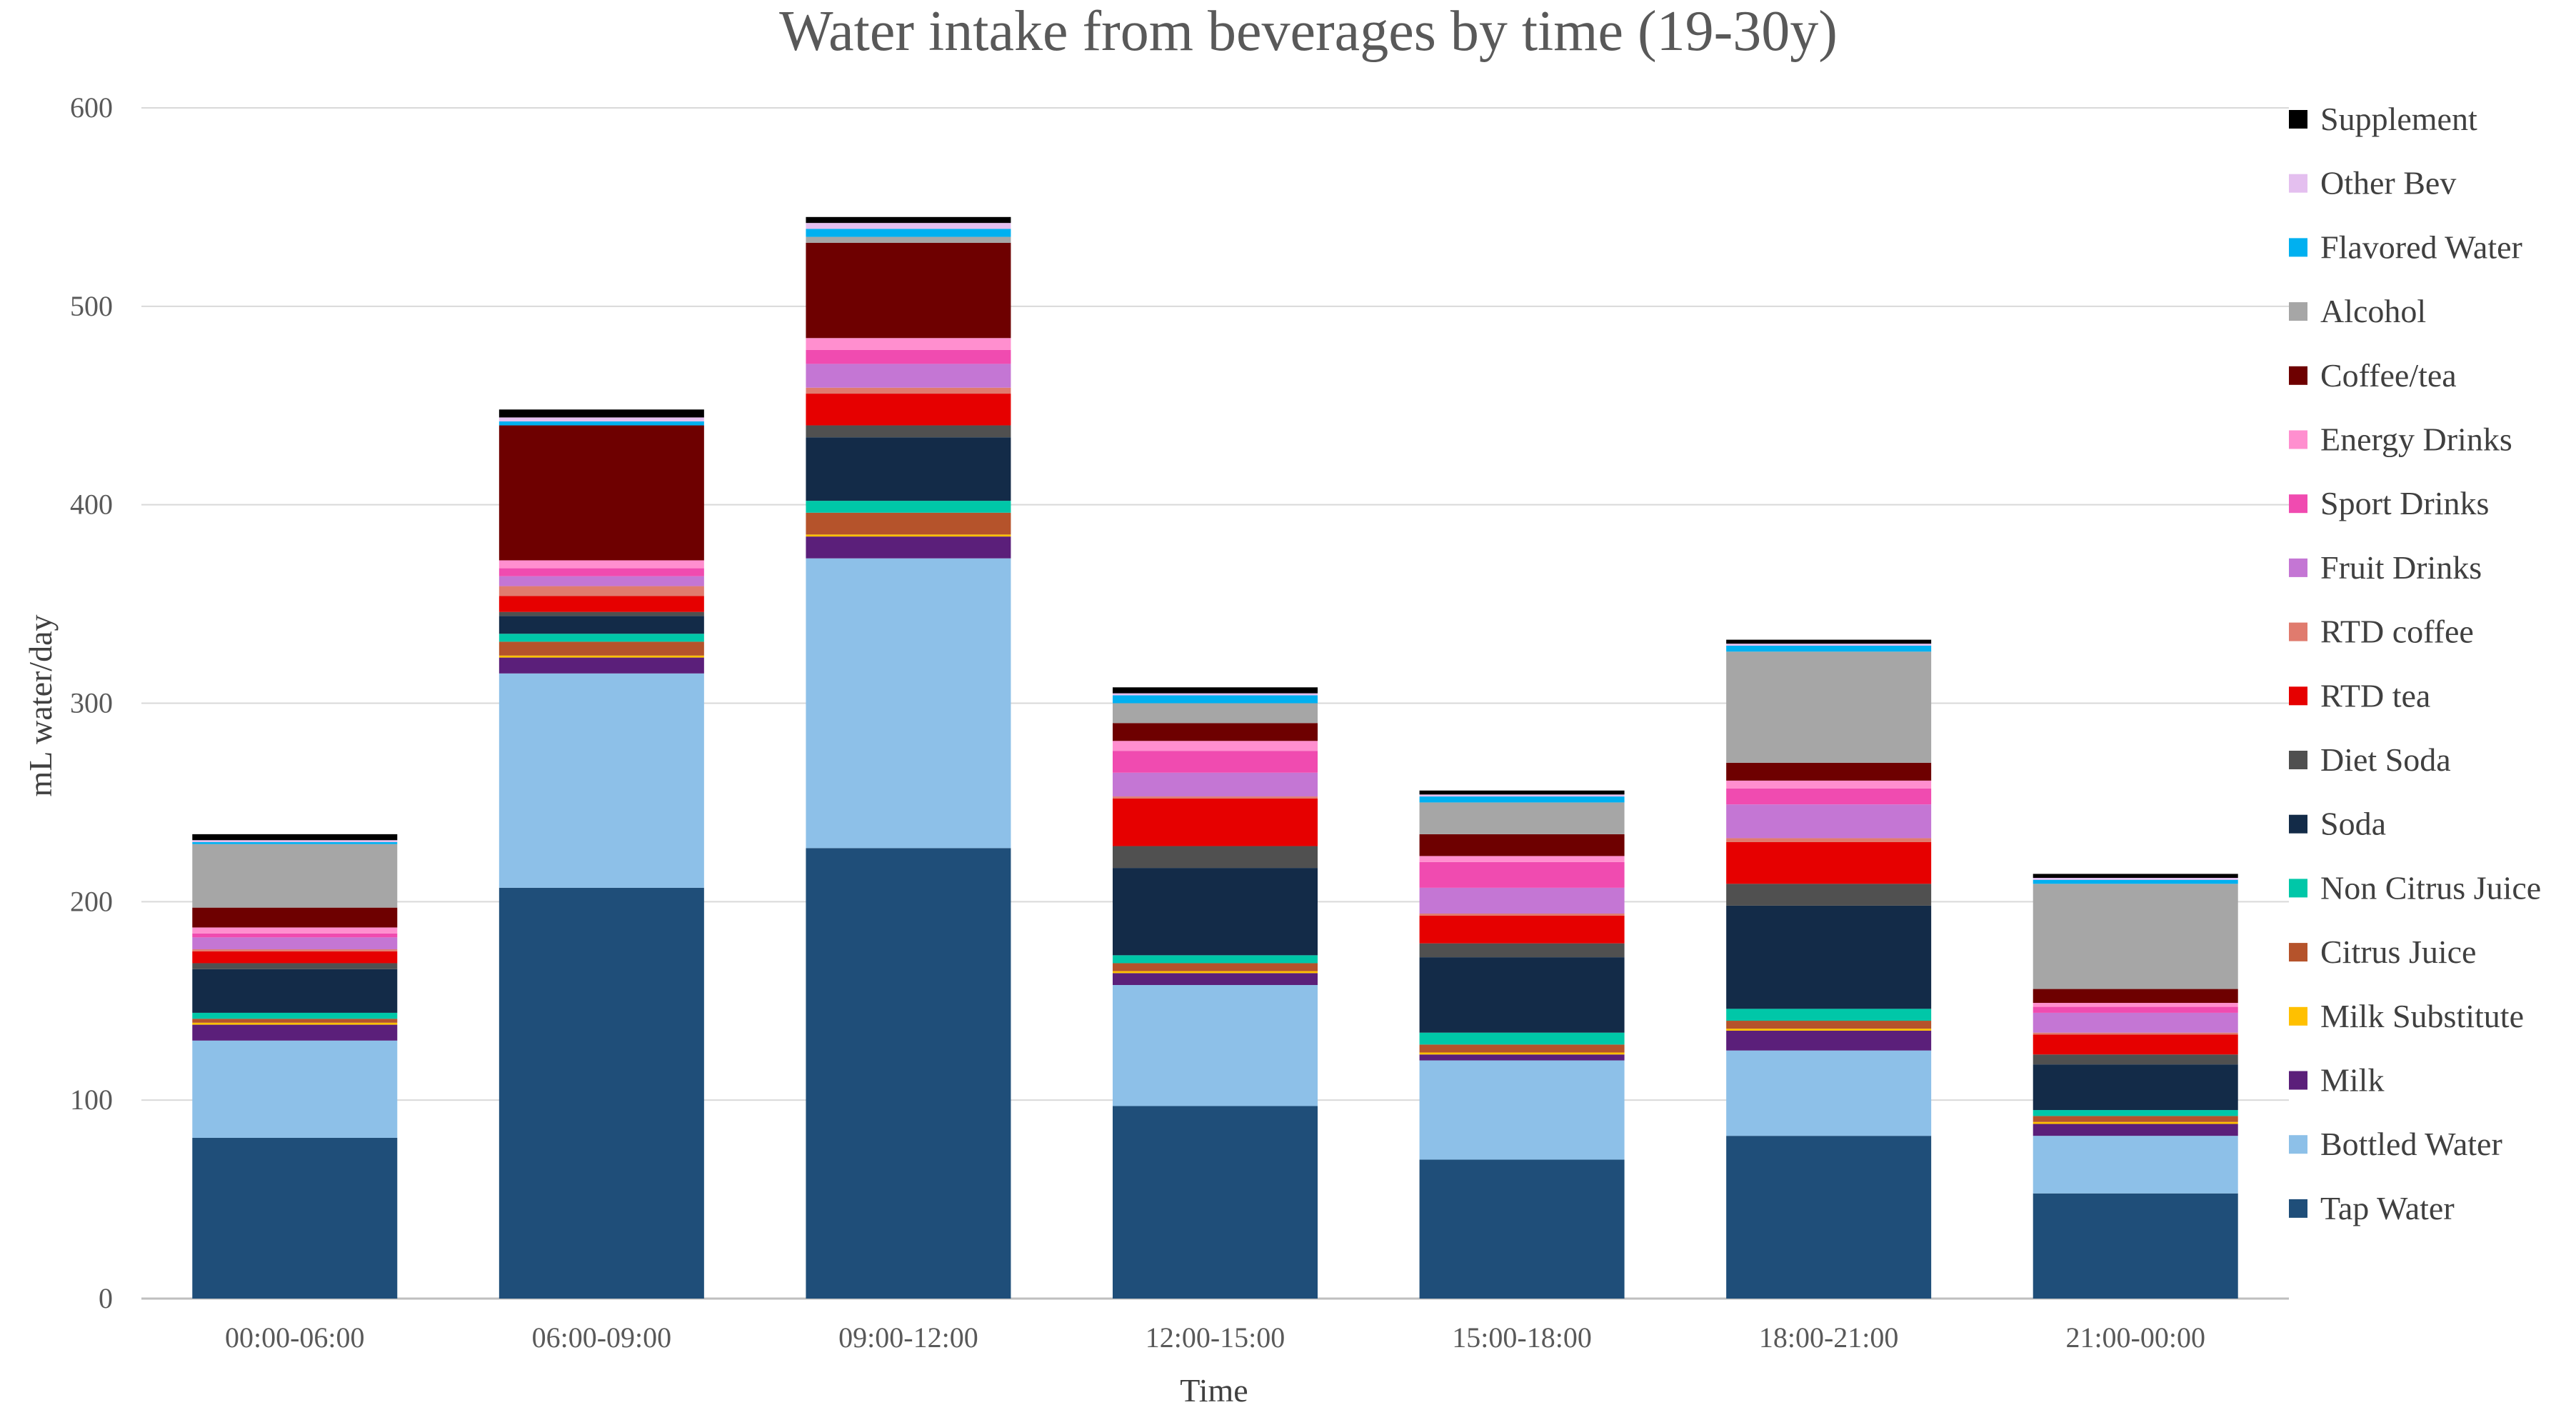  What do you see at coordinates (1829, 1337) in the screenshot?
I see `x-tick-label: 18:00-21:00` at bounding box center [1829, 1337].